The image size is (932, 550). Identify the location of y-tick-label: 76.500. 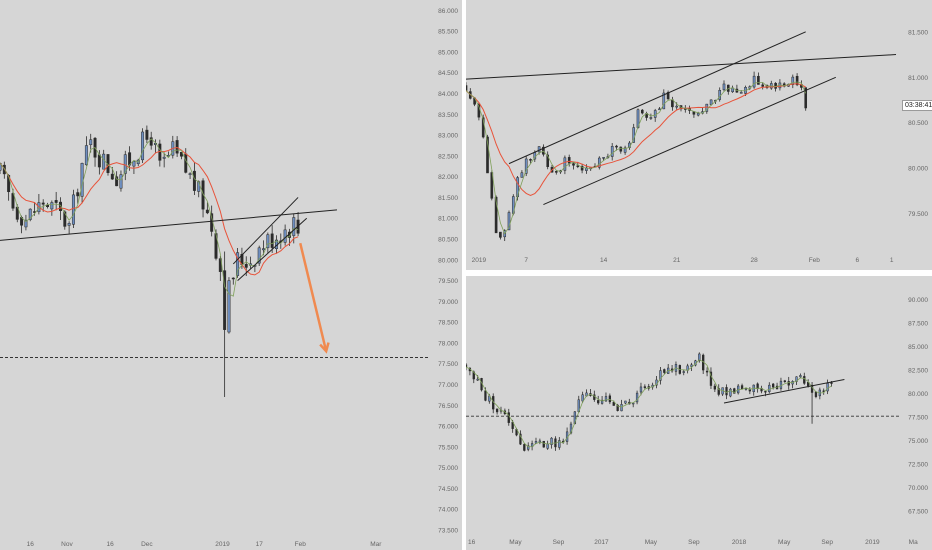
(448, 406).